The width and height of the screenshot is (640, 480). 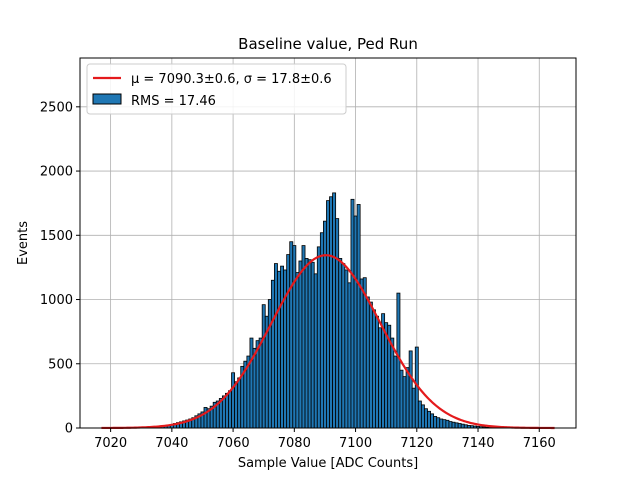 What do you see at coordinates (107, 99) in the screenshot?
I see `legend-histogram-swatch` at bounding box center [107, 99].